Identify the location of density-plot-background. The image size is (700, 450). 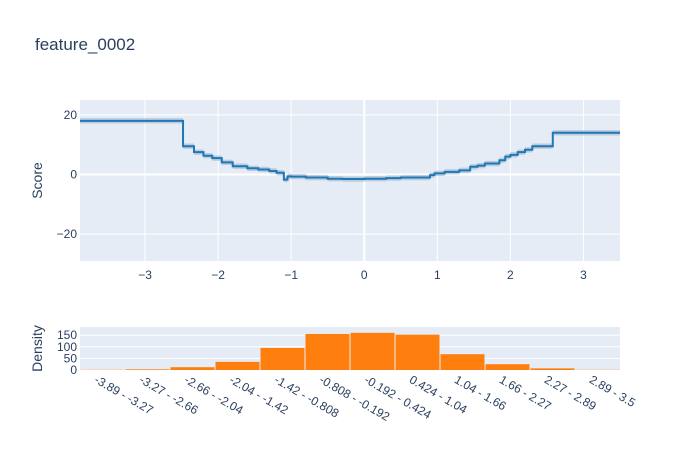
(350, 348).